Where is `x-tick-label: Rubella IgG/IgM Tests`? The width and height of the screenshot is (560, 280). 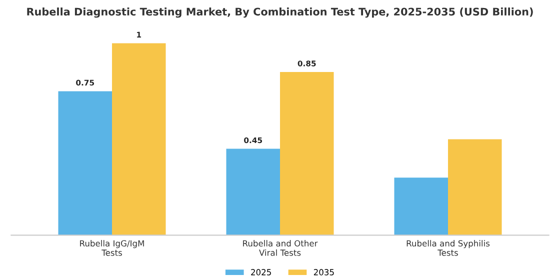 x-tick-label: Rubella IgG/IgM Tests is located at coordinates (112, 248).